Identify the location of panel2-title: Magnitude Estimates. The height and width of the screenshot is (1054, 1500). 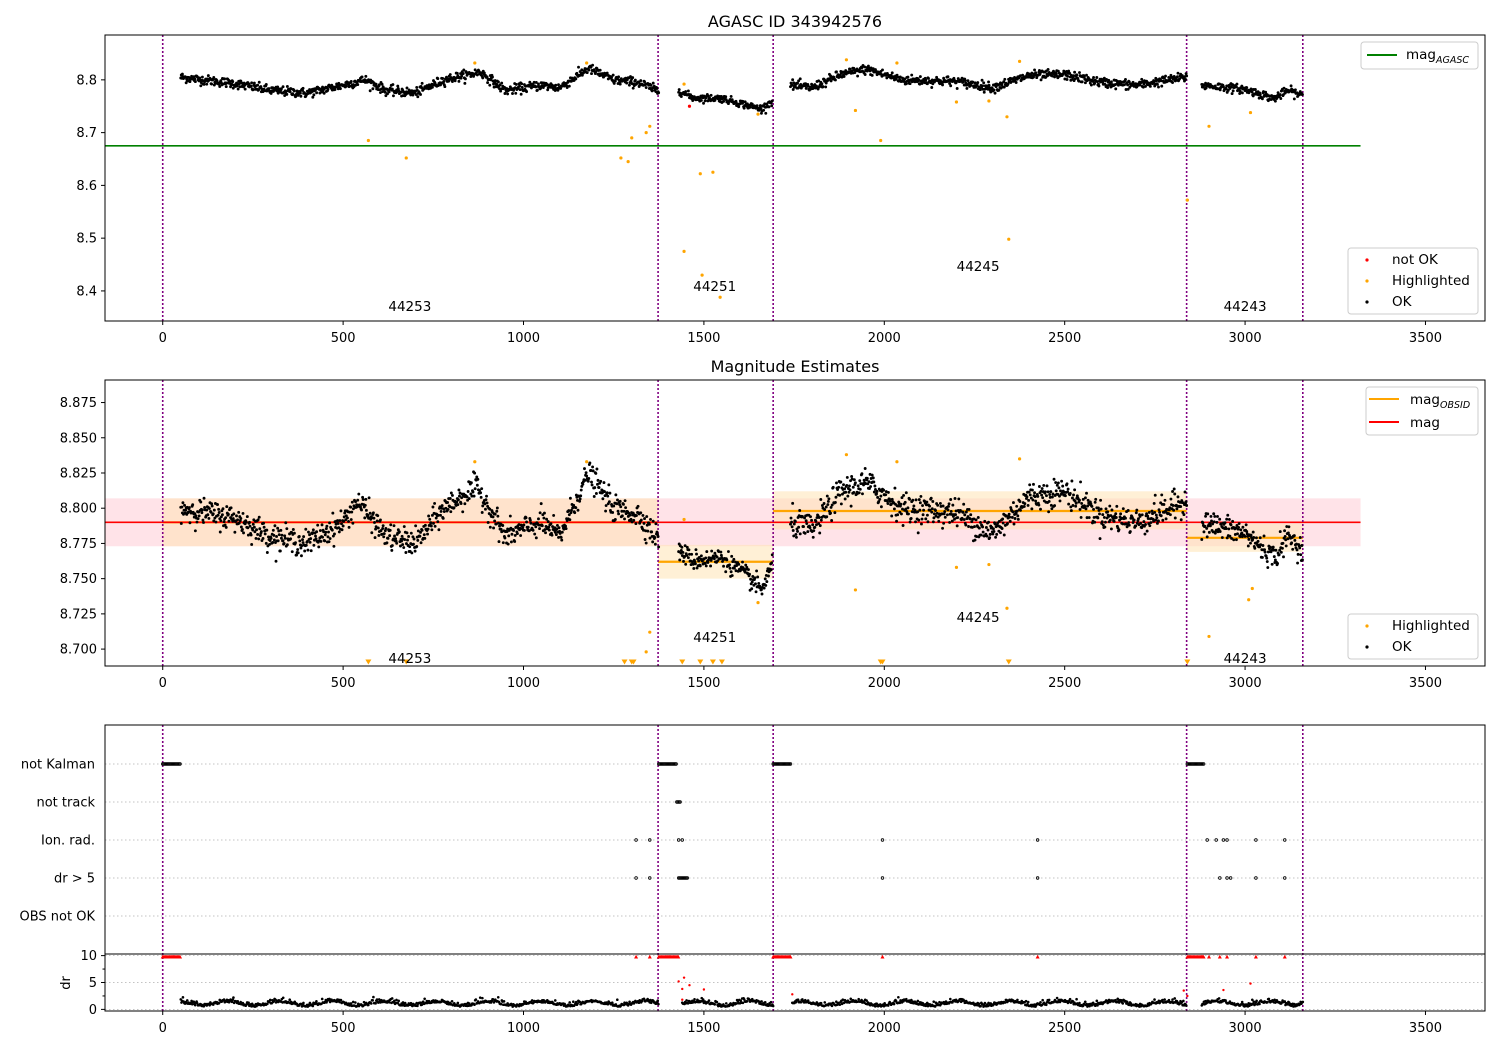
(795, 366).